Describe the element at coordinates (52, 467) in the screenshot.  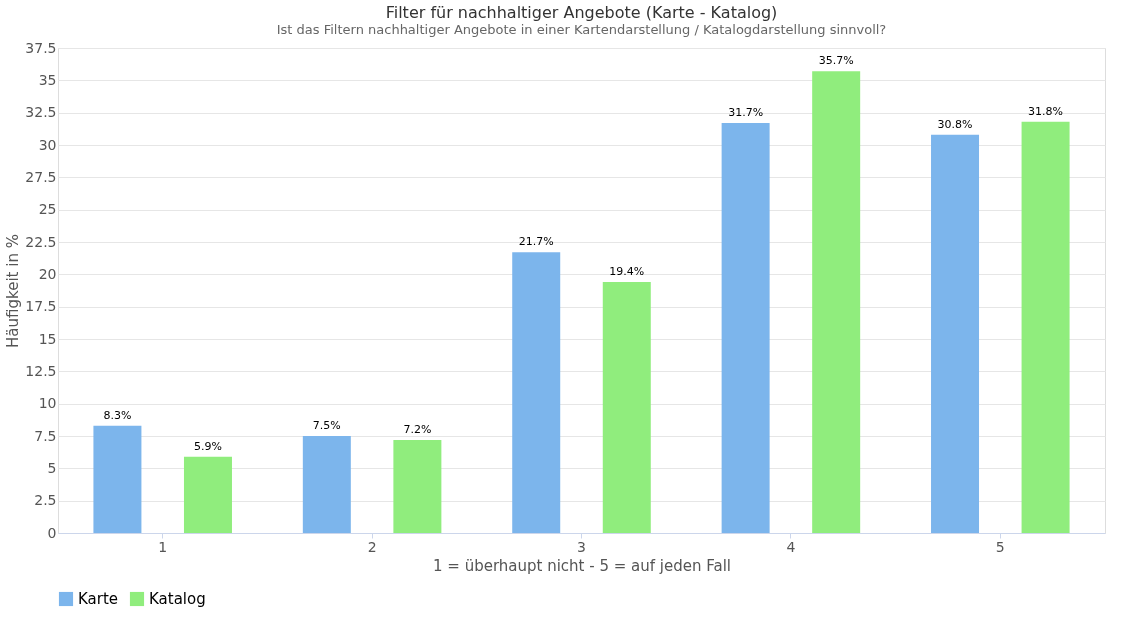
I see `y-tick-label: 5` at that location.